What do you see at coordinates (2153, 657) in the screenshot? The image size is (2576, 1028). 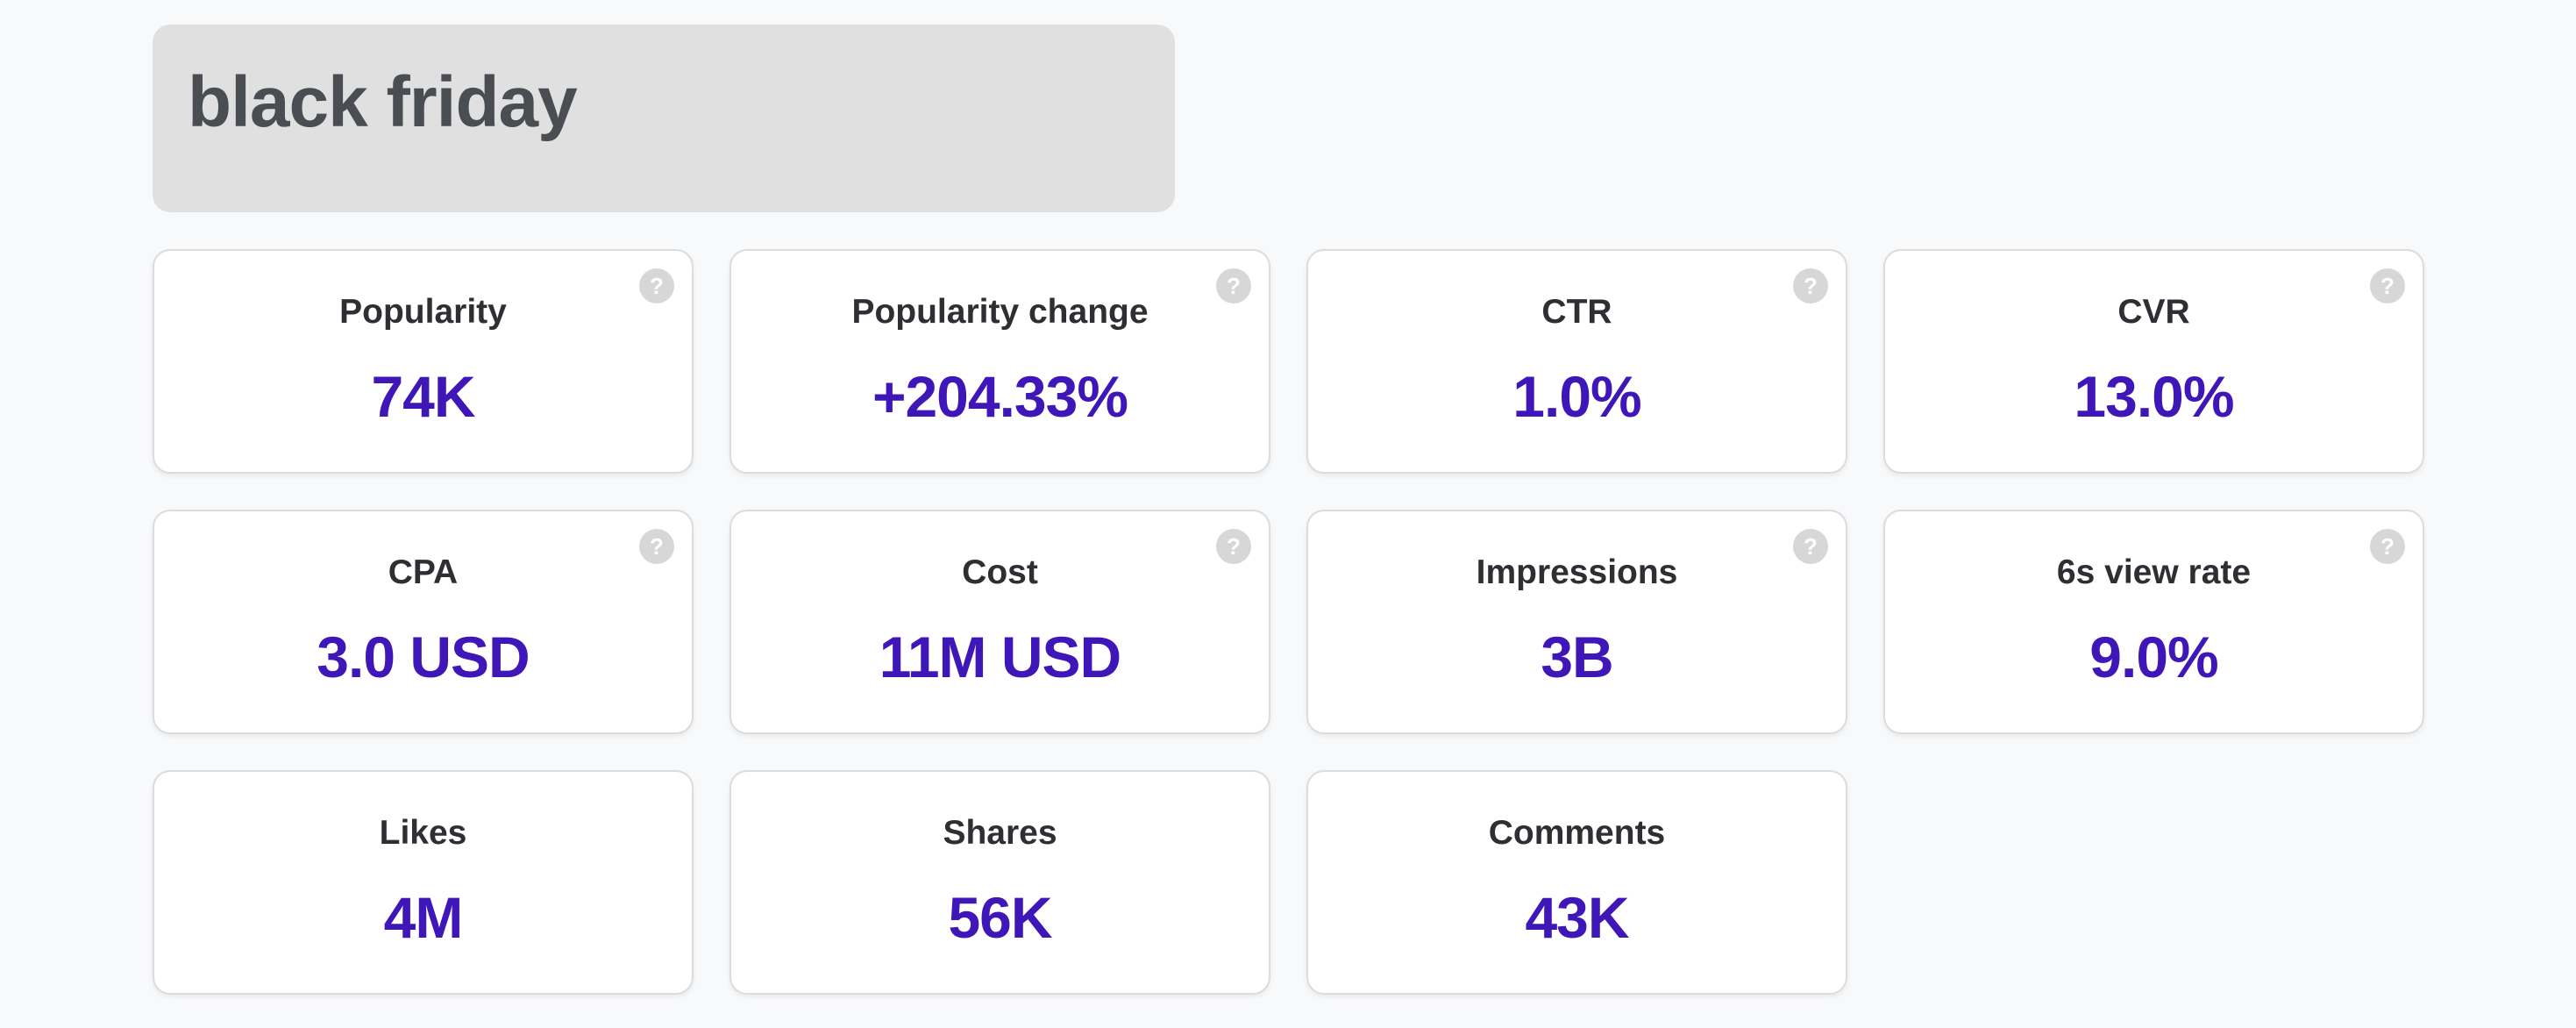 I see `metric-value: 9.0%` at bounding box center [2153, 657].